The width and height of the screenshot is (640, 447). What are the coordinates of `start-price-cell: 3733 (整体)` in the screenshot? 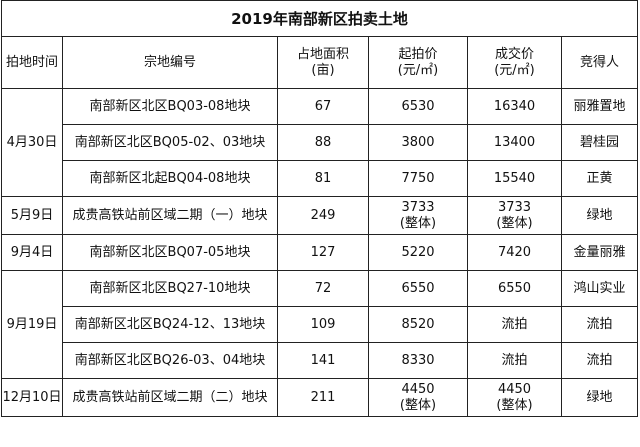 It's located at (418, 215).